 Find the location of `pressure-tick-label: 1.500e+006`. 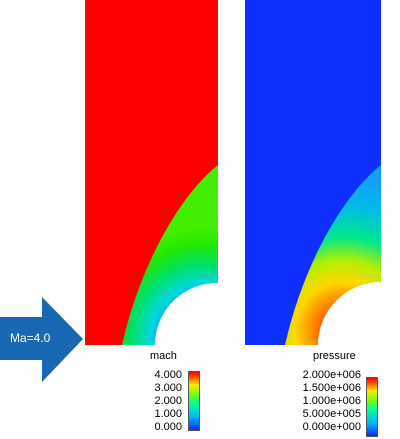

pressure-tick-label: 1.500e+006 is located at coordinates (331, 388).